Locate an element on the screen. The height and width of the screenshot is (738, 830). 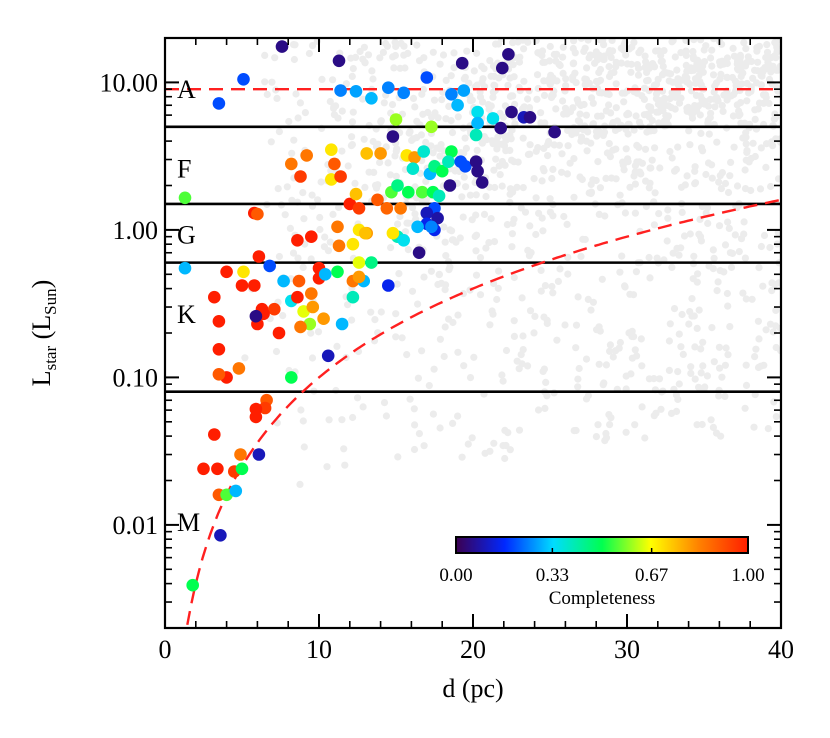
y-tick-label: 0.01 is located at coordinates (136, 525).